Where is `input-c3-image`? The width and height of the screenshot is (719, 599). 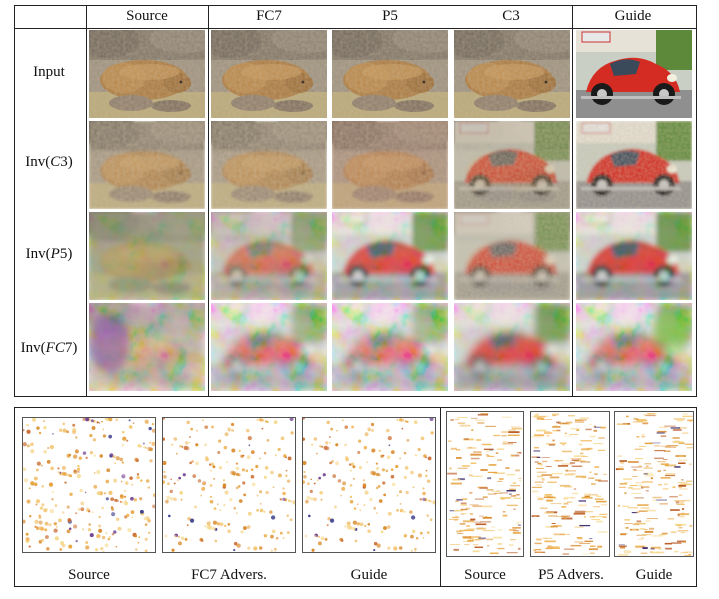 input-c3-image is located at coordinates (512, 74).